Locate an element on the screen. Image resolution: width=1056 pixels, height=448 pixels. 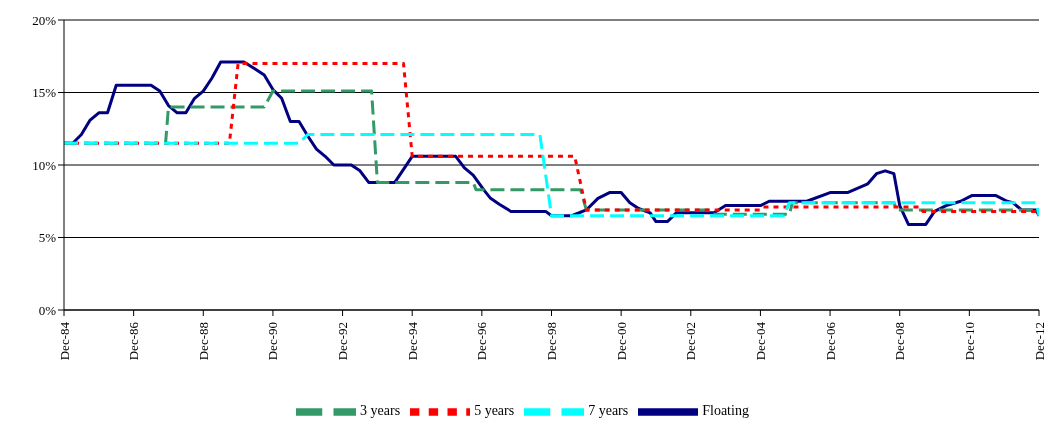
x-tick-label: Dec-12 is located at coordinates (1039, 341).